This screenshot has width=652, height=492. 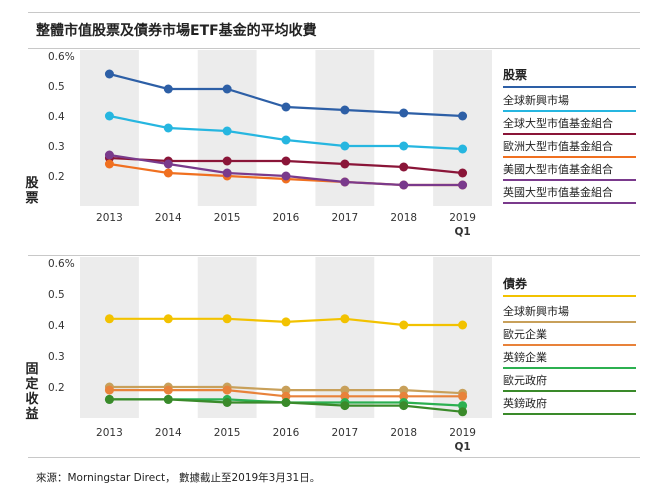 What do you see at coordinates (334, 48) in the screenshot?
I see `title-rule` at bounding box center [334, 48].